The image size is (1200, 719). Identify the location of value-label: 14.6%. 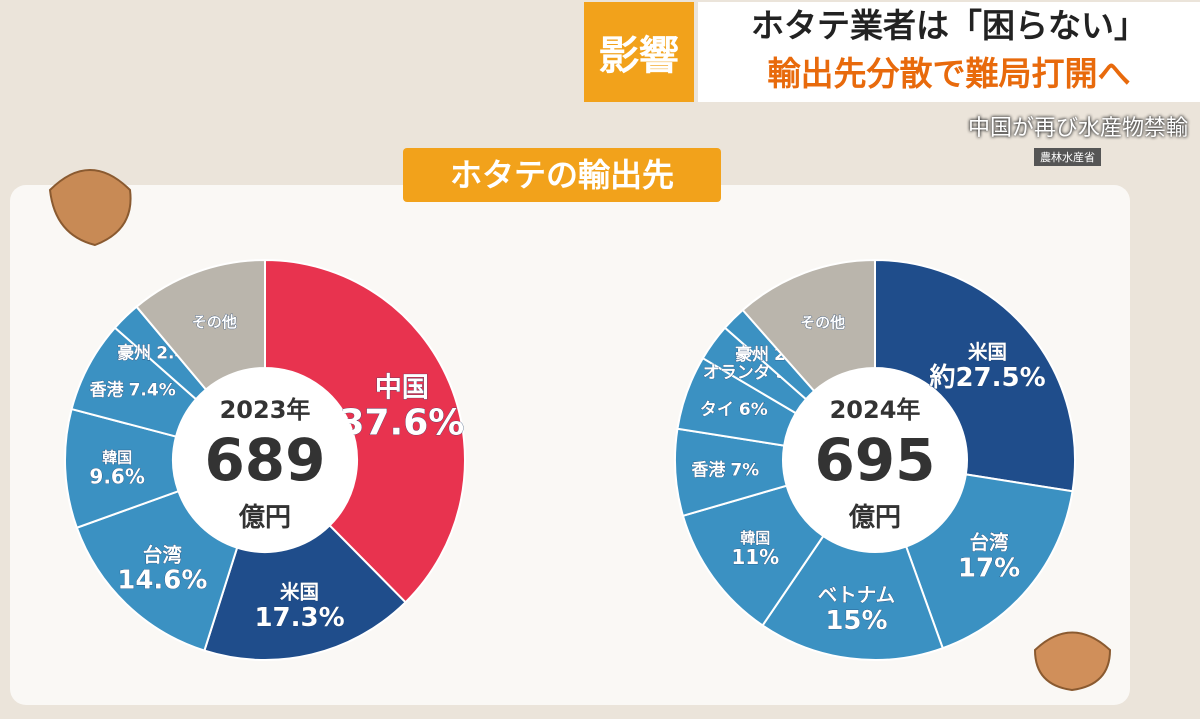
(162, 581).